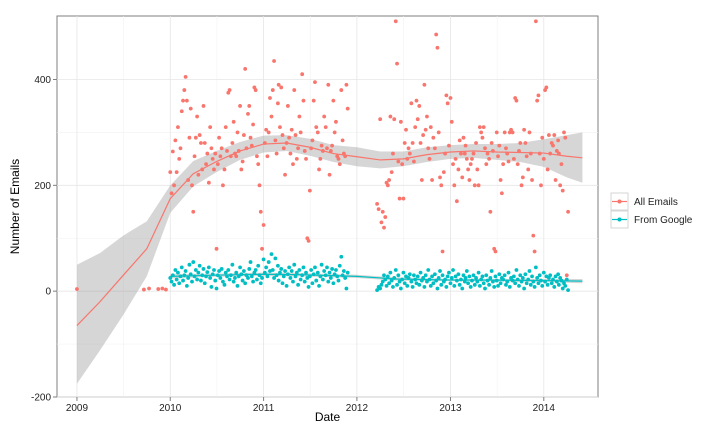 The width and height of the screenshot is (720, 432). I want to click on x-tick-label: 2009, so click(77, 408).